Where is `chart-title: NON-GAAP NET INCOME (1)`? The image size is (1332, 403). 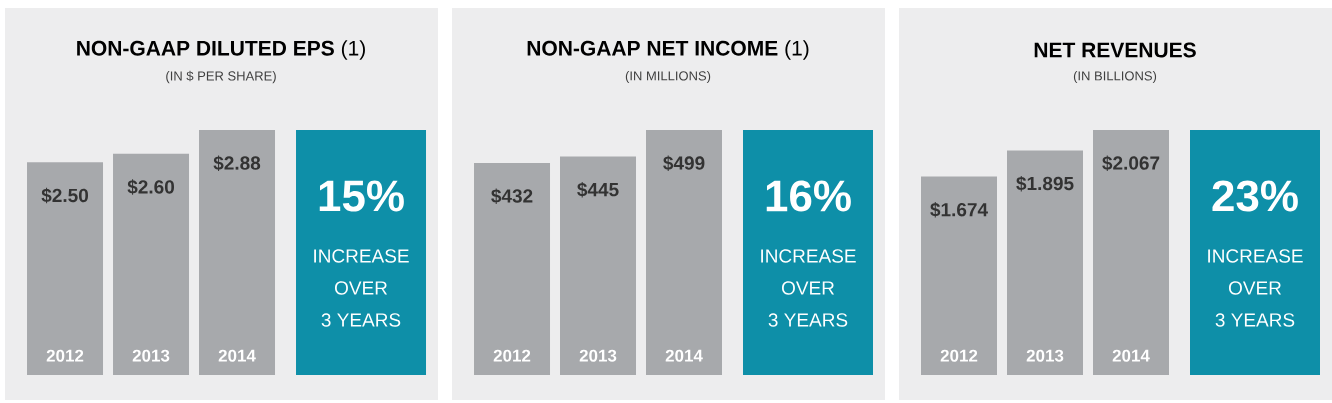
chart-title: NON-GAAP NET INCOME (1) is located at coordinates (668, 50).